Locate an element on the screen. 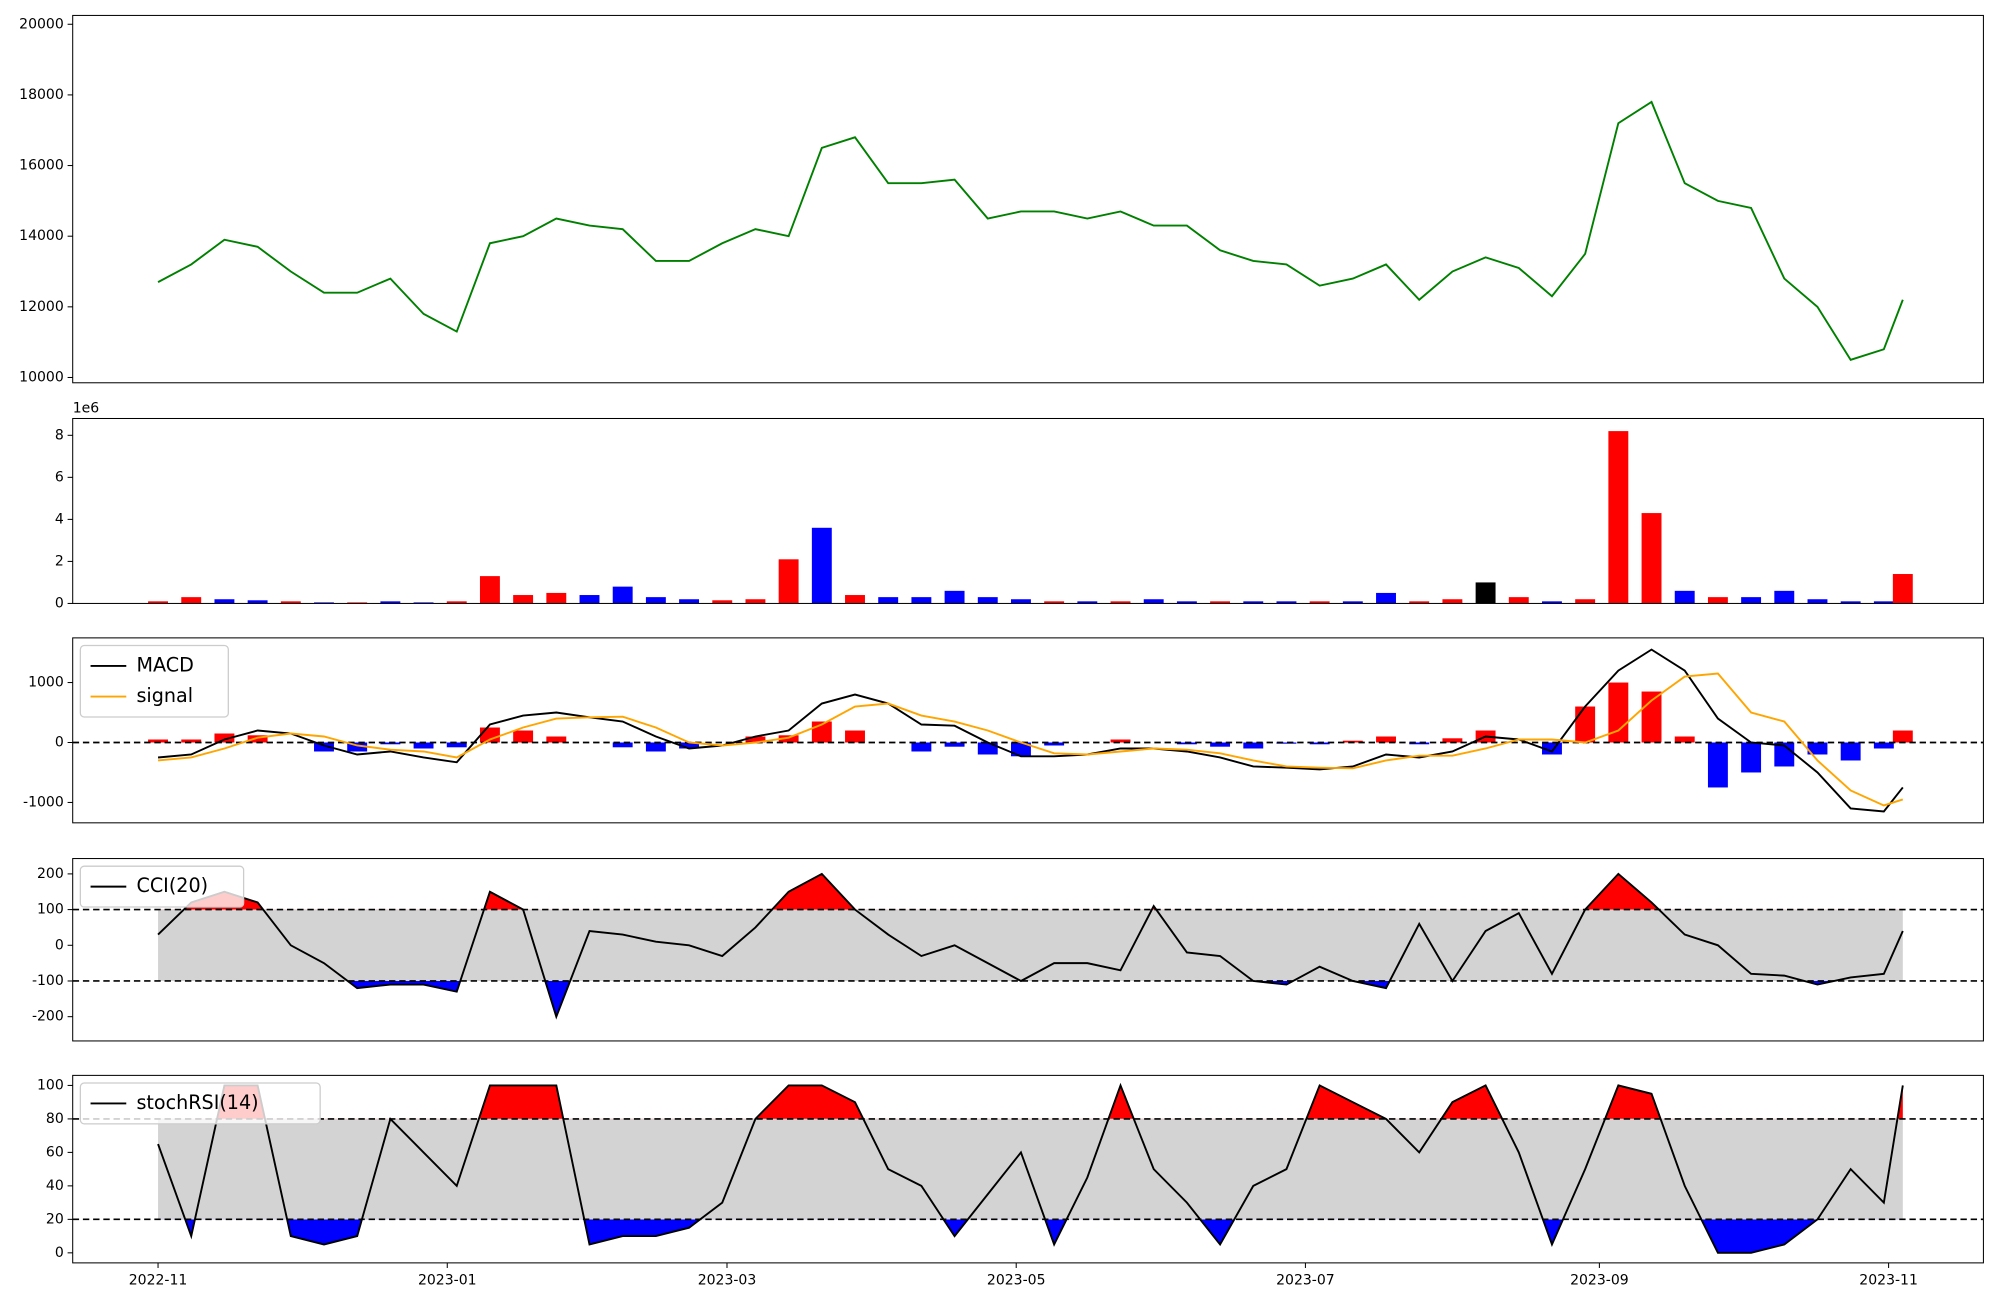 This screenshot has height=1300, width=2000. y-tick-label: 80 is located at coordinates (55, 1119).